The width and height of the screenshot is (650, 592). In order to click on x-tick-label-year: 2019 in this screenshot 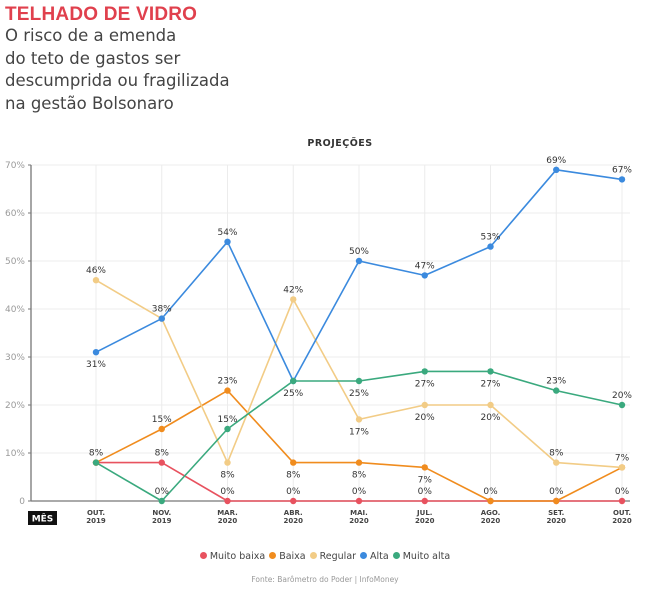, I will do `click(162, 521)`.